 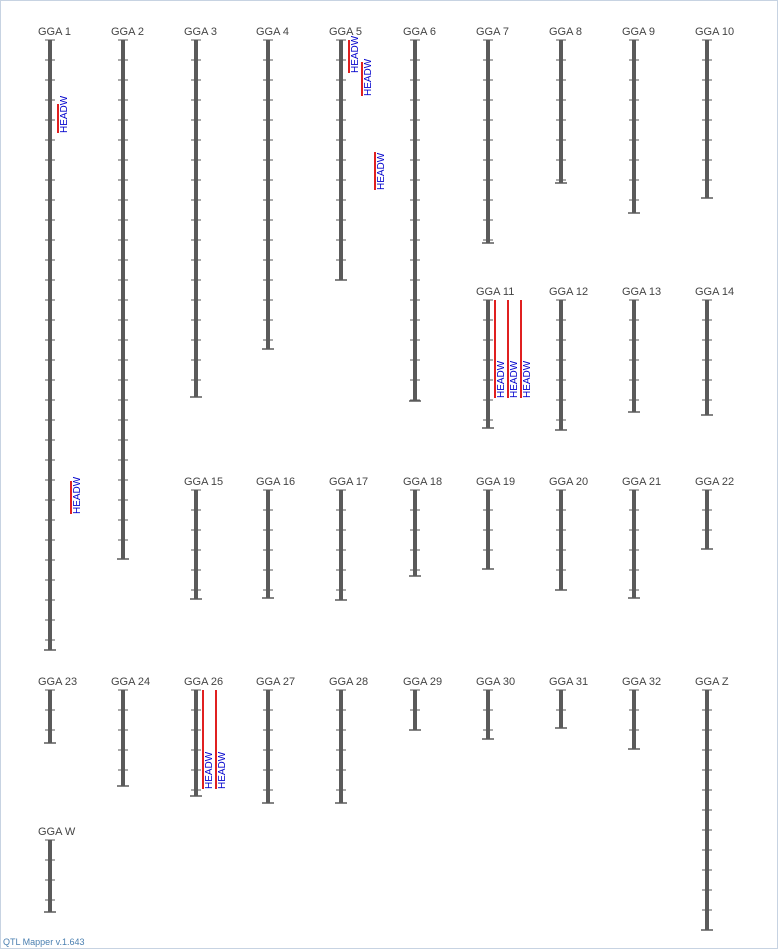 I want to click on chromosome-group: GGA 30, so click(x=495, y=708).